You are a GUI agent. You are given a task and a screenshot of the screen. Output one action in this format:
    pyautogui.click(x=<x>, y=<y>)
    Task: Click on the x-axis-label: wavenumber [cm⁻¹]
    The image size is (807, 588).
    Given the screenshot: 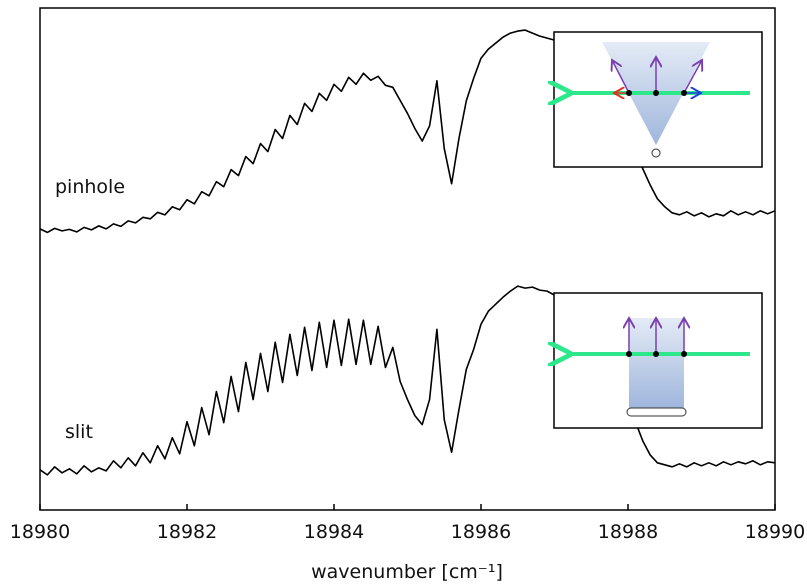 What is the action you would take?
    pyautogui.click(x=407, y=572)
    